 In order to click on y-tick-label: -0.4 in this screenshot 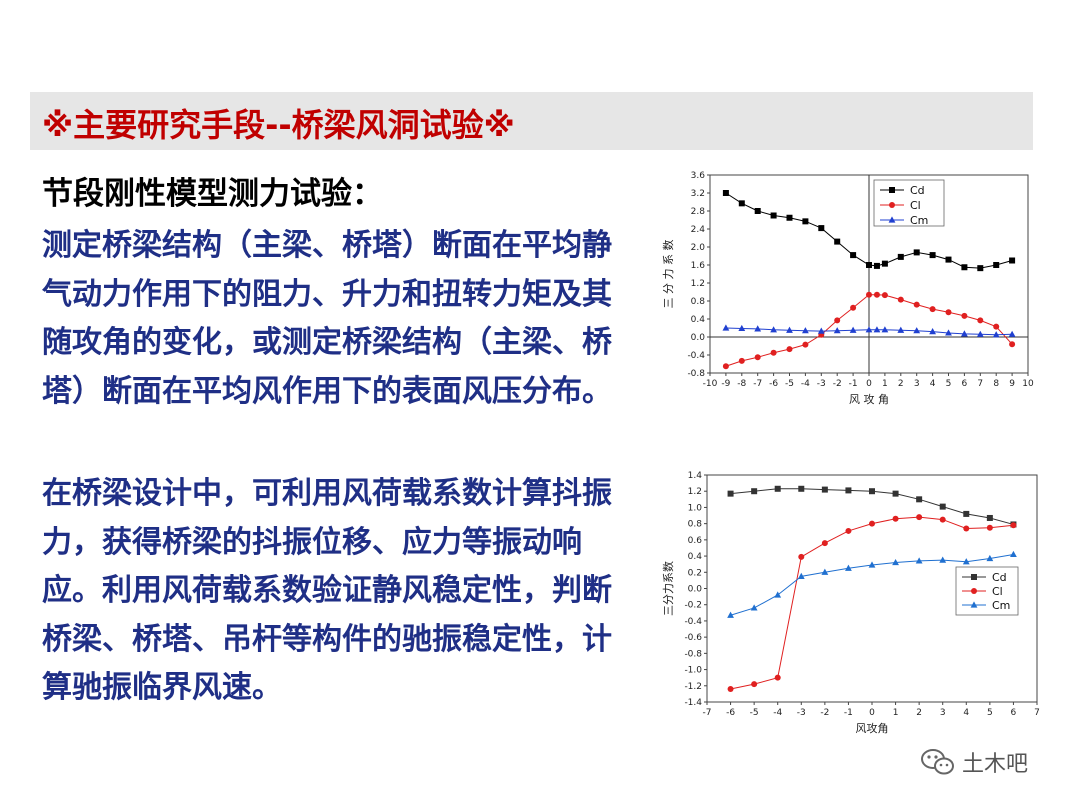, I will do `click(693, 622)`.